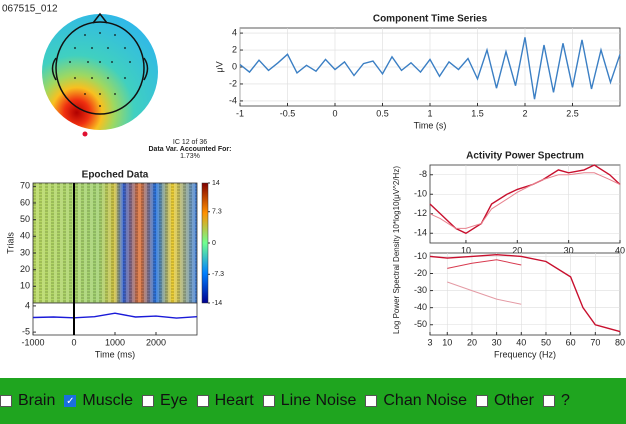 Image resolution: width=626 pixels, height=424 pixels. I want to click on y-tick-label: 2, so click(234, 49).